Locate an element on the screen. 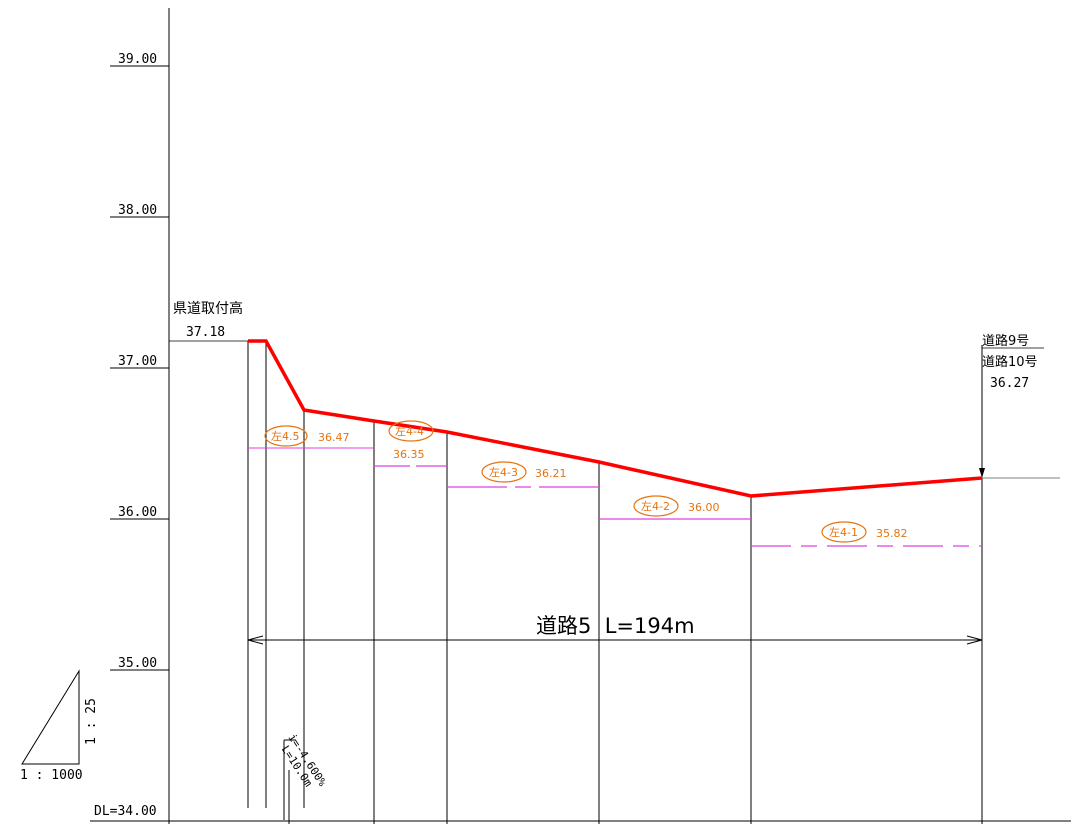 The image size is (1071, 824). marker-tag: 左4-2 is located at coordinates (655, 506).